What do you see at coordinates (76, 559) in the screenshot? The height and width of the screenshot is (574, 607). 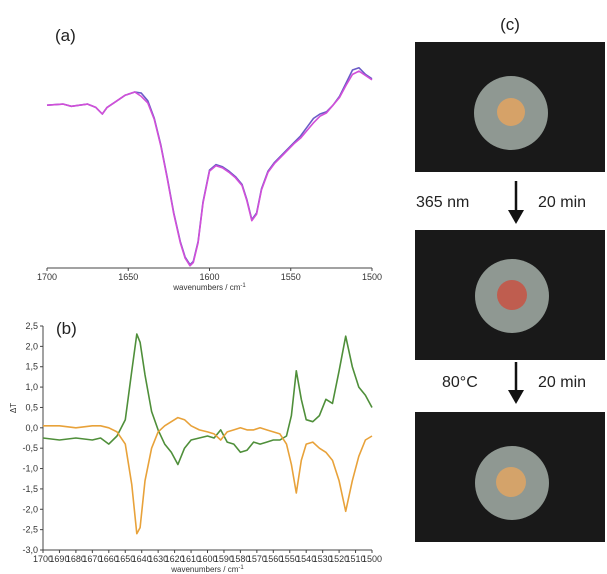 I see `x-tick-label: 1680` at bounding box center [76, 559].